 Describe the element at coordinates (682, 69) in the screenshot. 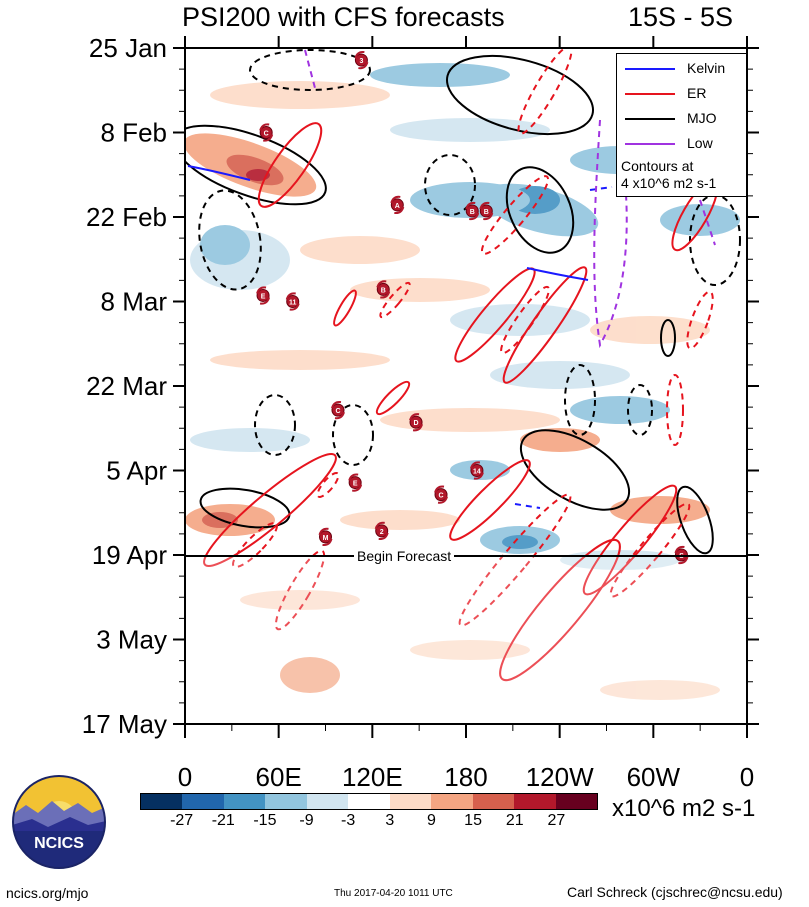

I see `legend-item-kelvin: Kelvin` at that location.